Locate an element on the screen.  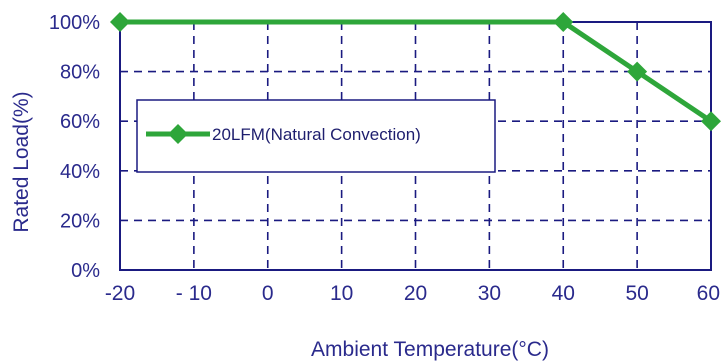
x-tick-label: 0 is located at coordinates (268, 293).